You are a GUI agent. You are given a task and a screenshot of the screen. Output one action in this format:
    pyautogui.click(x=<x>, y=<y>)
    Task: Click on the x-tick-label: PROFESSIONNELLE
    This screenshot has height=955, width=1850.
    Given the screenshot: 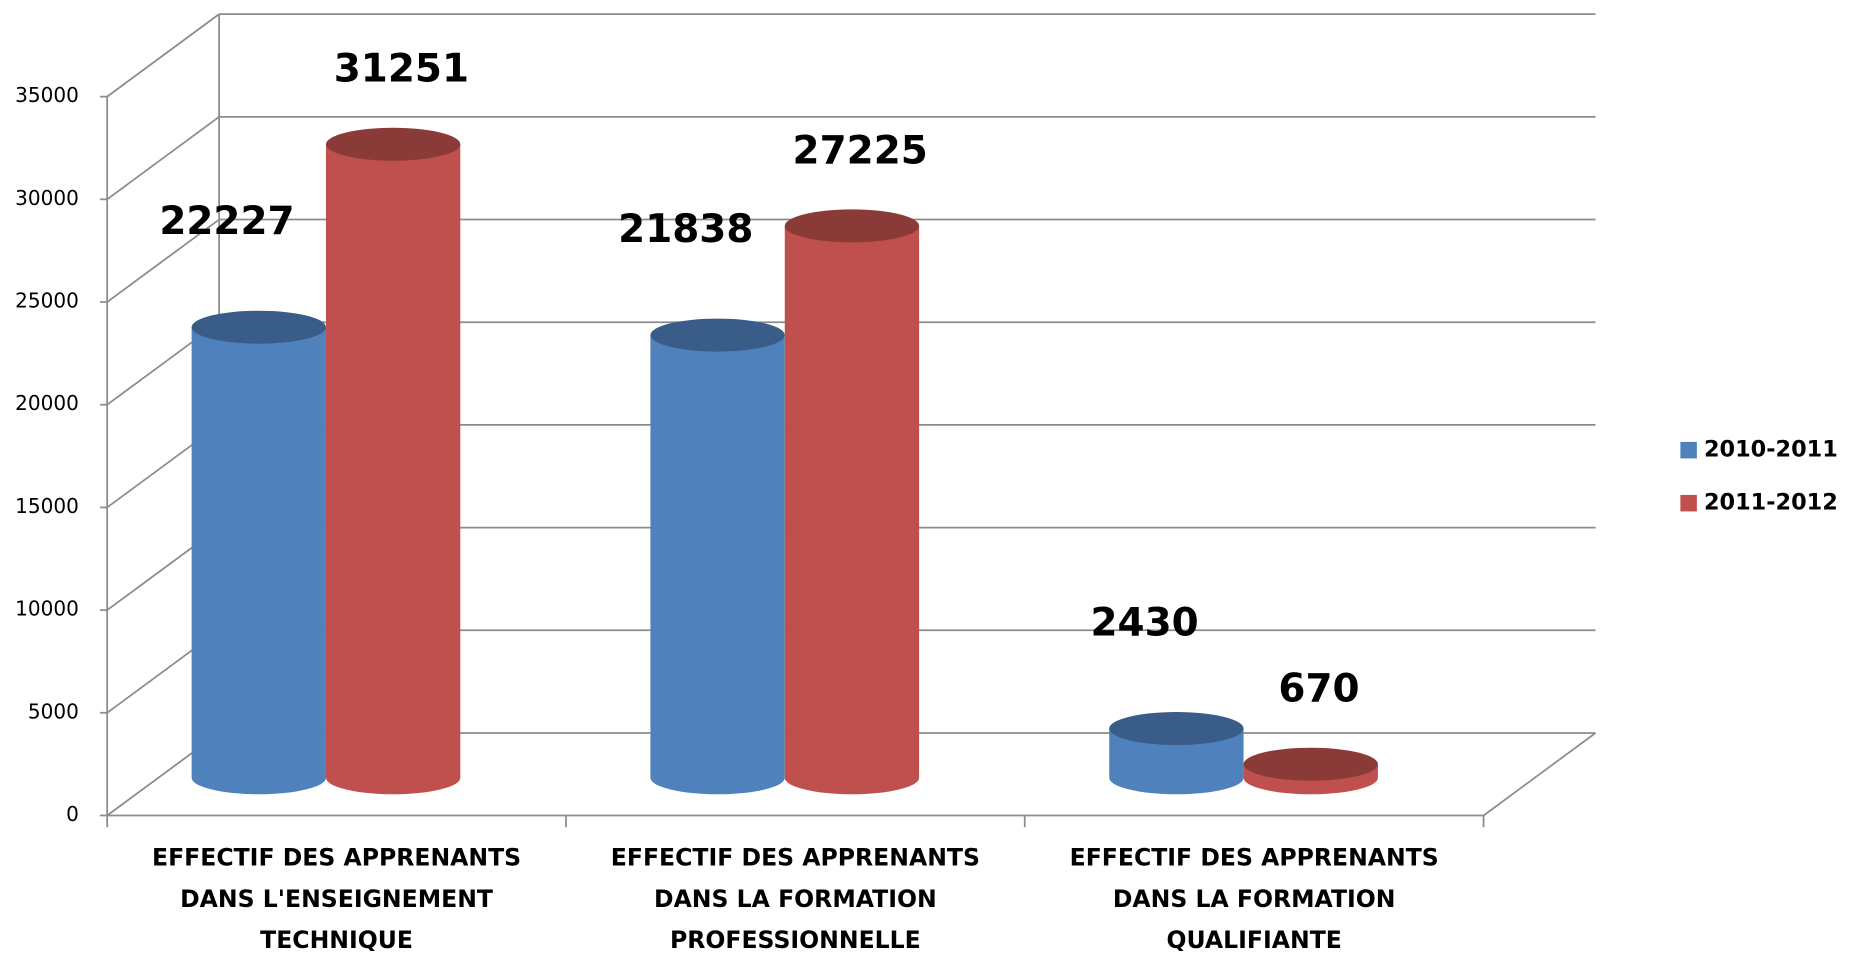 What is the action you would take?
    pyautogui.click(x=795, y=938)
    